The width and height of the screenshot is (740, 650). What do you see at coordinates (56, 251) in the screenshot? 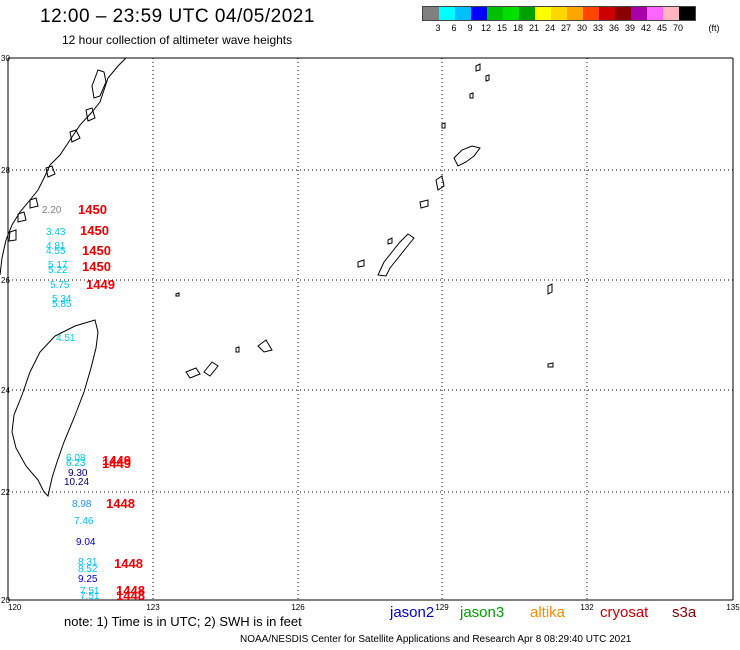
I see `wave-height-label: 4.55` at bounding box center [56, 251].